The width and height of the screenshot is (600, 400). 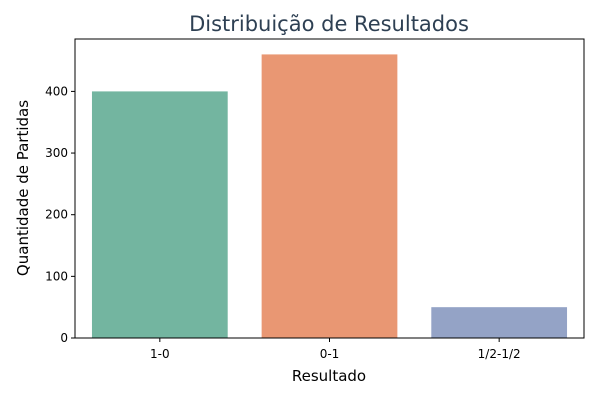 I want to click on y-tick-label: 0, so click(x=64, y=338).